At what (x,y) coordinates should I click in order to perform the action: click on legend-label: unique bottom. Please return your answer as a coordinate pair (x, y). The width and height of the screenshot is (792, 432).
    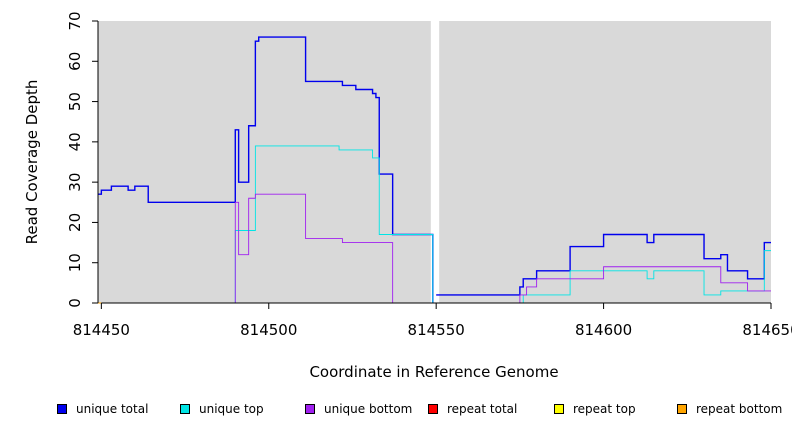
    Looking at the image, I should click on (368, 409).